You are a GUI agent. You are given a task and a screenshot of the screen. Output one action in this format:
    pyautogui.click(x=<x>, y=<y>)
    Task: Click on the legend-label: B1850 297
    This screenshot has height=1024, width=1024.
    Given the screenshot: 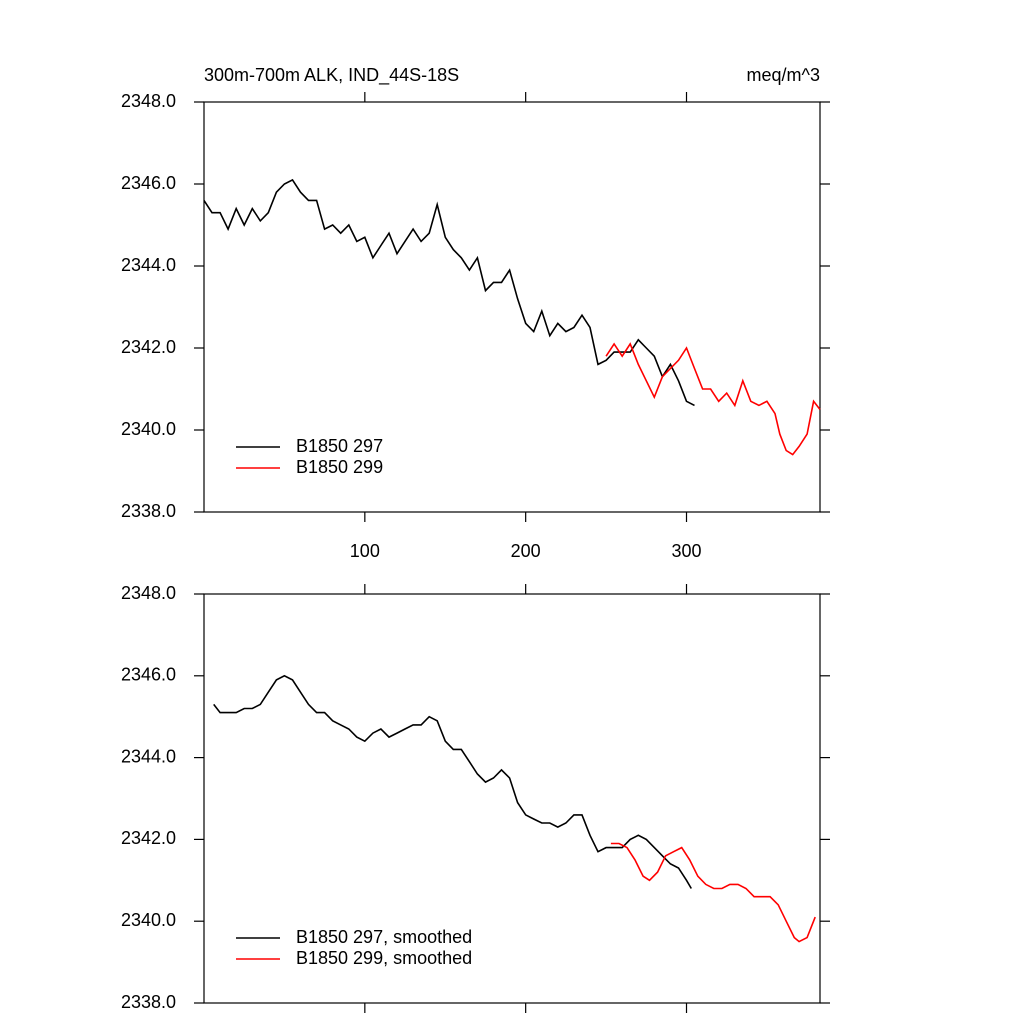 What is the action you would take?
    pyautogui.click(x=339, y=446)
    